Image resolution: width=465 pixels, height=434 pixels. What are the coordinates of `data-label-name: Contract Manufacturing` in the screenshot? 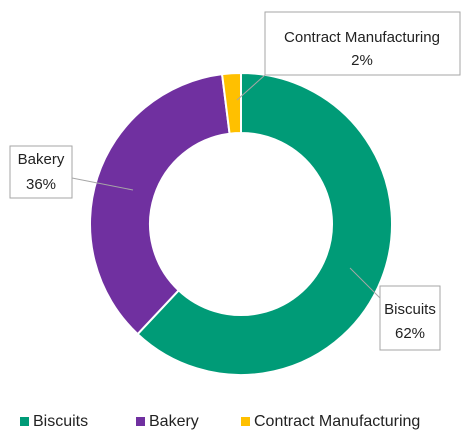 It's located at (362, 37).